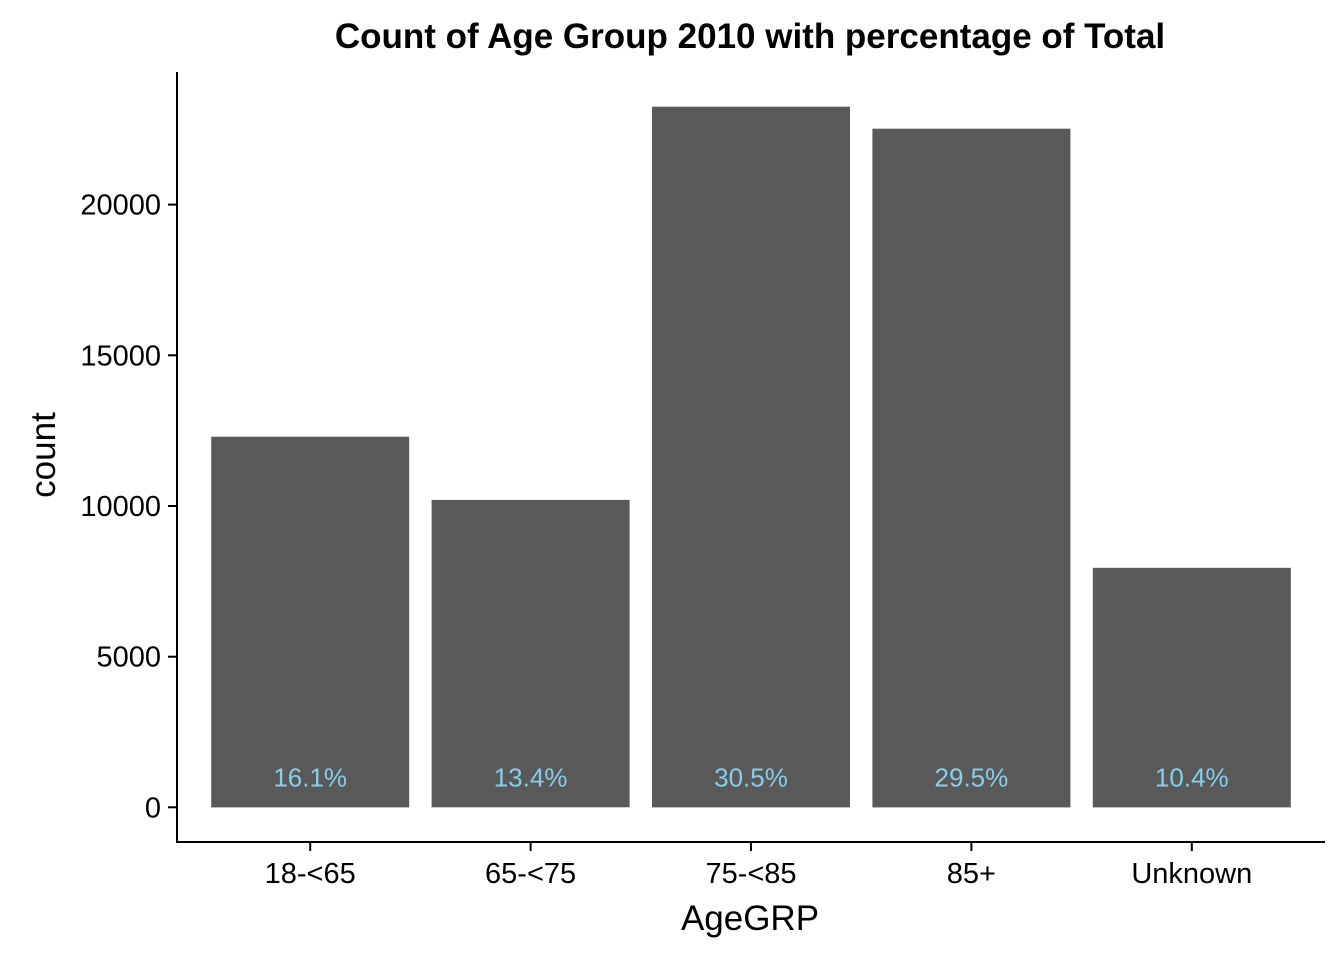  Describe the element at coordinates (120, 206) in the screenshot. I see `y-tick-label-4: 20000` at that location.